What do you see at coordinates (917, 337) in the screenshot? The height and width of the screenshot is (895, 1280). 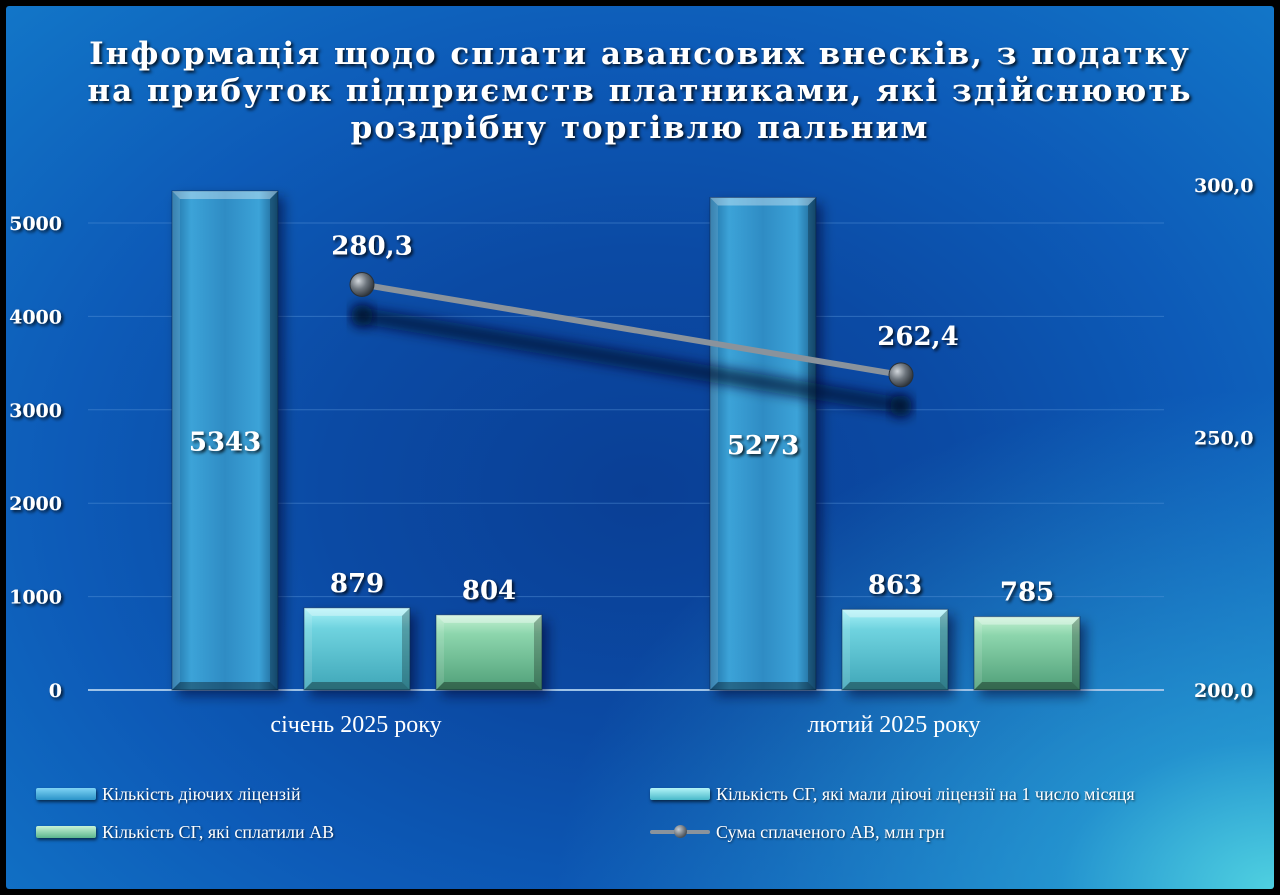 I see `line-data-label: 262,4` at bounding box center [917, 337].